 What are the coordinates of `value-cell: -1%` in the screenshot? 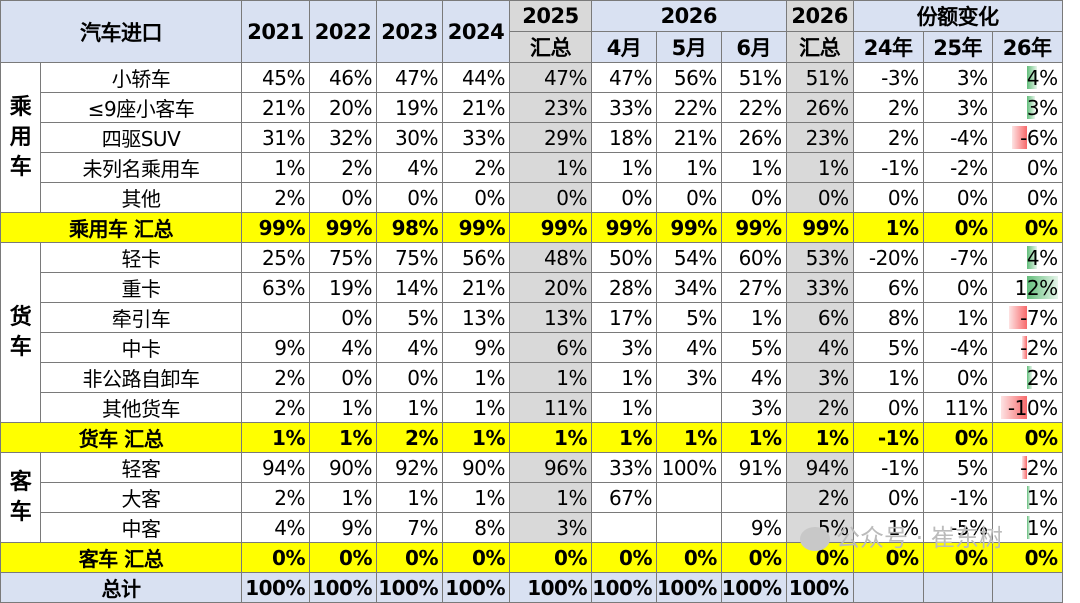 It's located at (957, 497).